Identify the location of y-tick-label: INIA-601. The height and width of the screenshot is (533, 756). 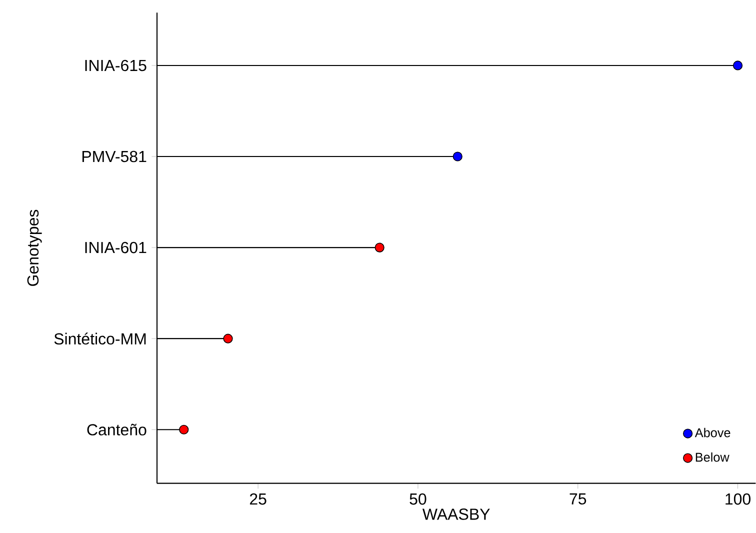
(115, 248).